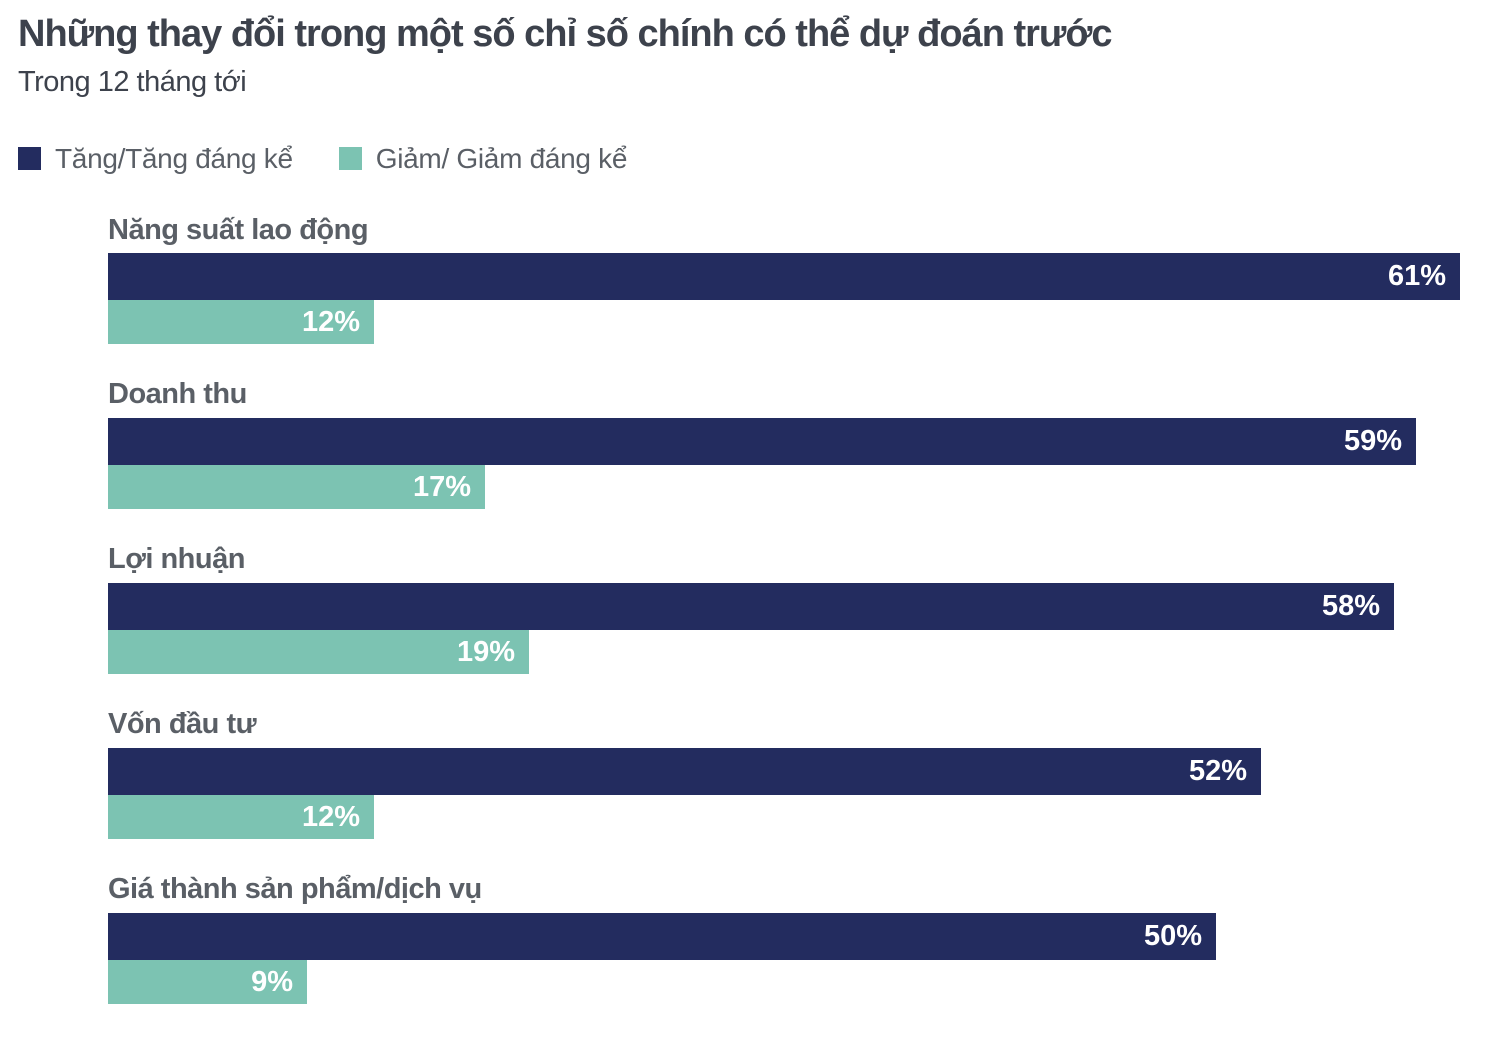 This screenshot has height=1050, width=1490. What do you see at coordinates (1372, 441) in the screenshot?
I see `bar-value-label: 59%` at bounding box center [1372, 441].